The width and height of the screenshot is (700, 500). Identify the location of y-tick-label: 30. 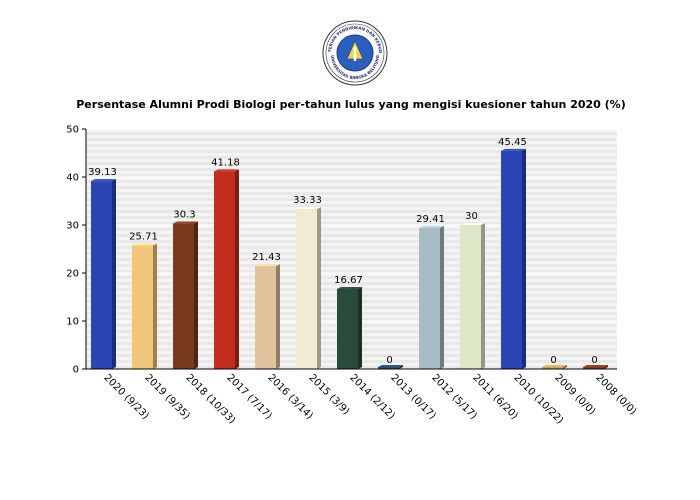
(72, 226).